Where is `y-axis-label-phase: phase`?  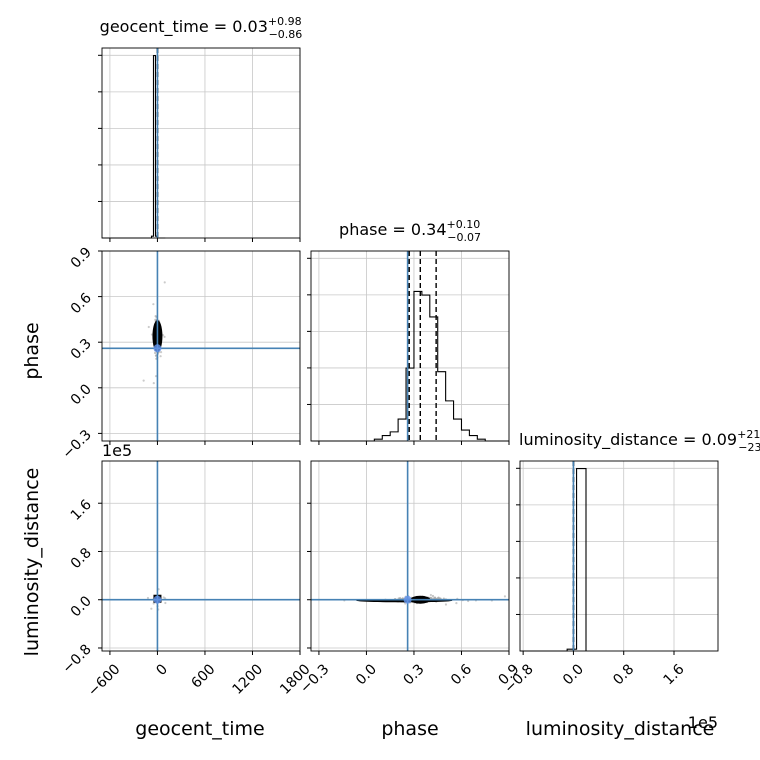
y-axis-label-phase: phase is located at coordinates (32, 350).